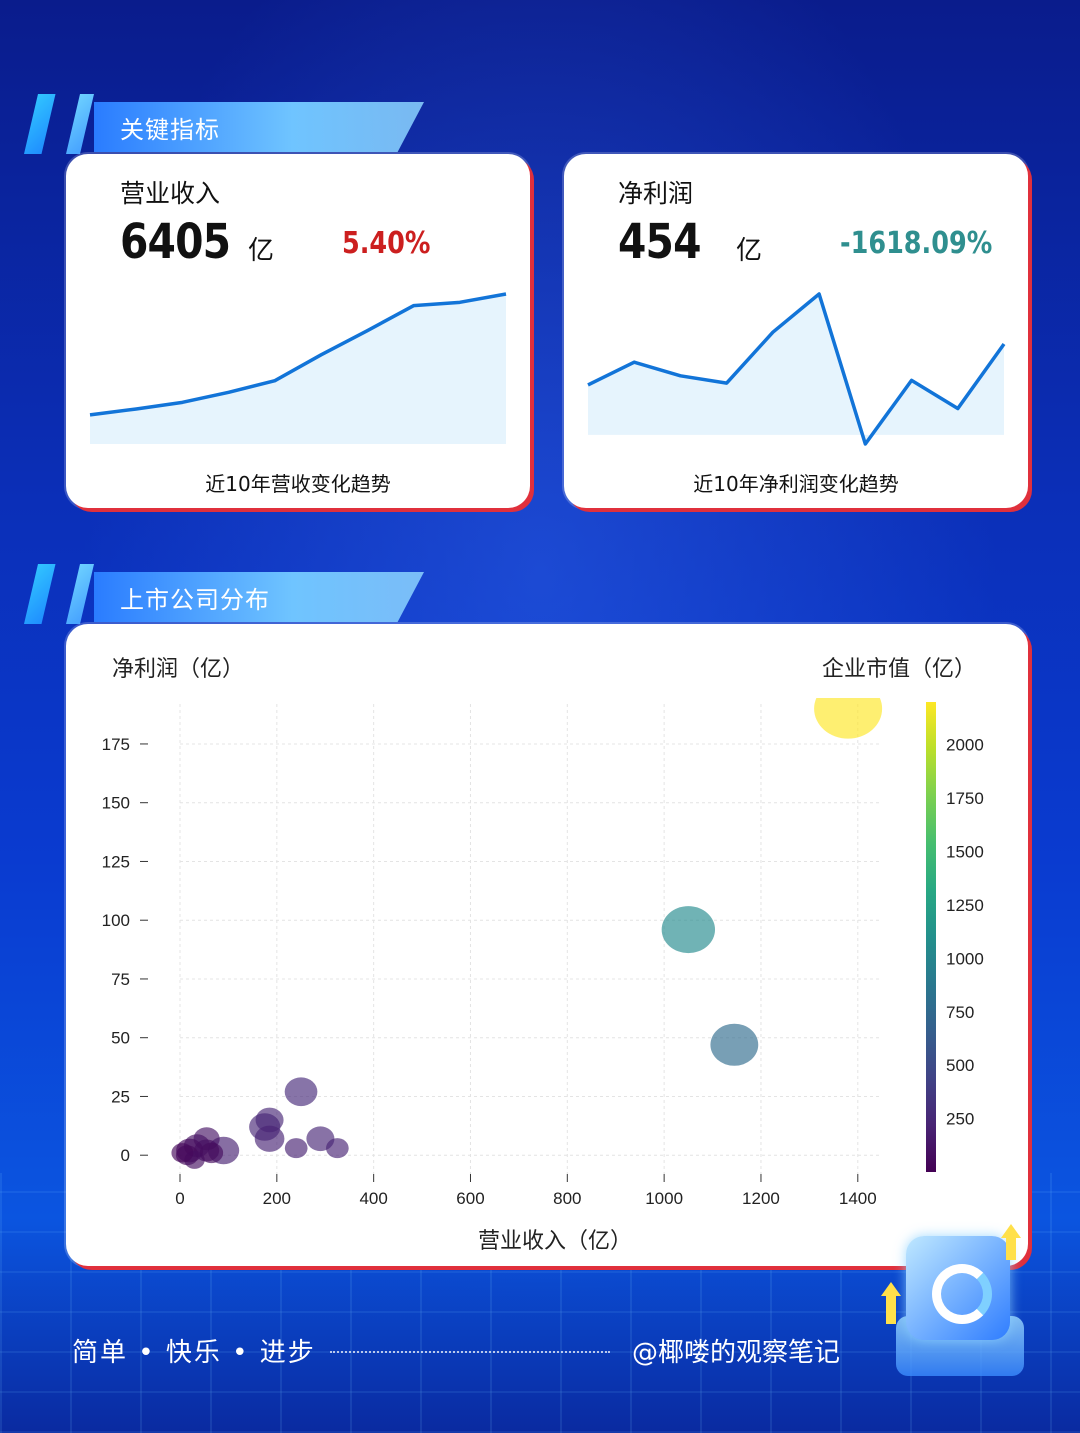  Describe the element at coordinates (955, 1306) in the screenshot. I see `chart-decoration-icon` at that location.